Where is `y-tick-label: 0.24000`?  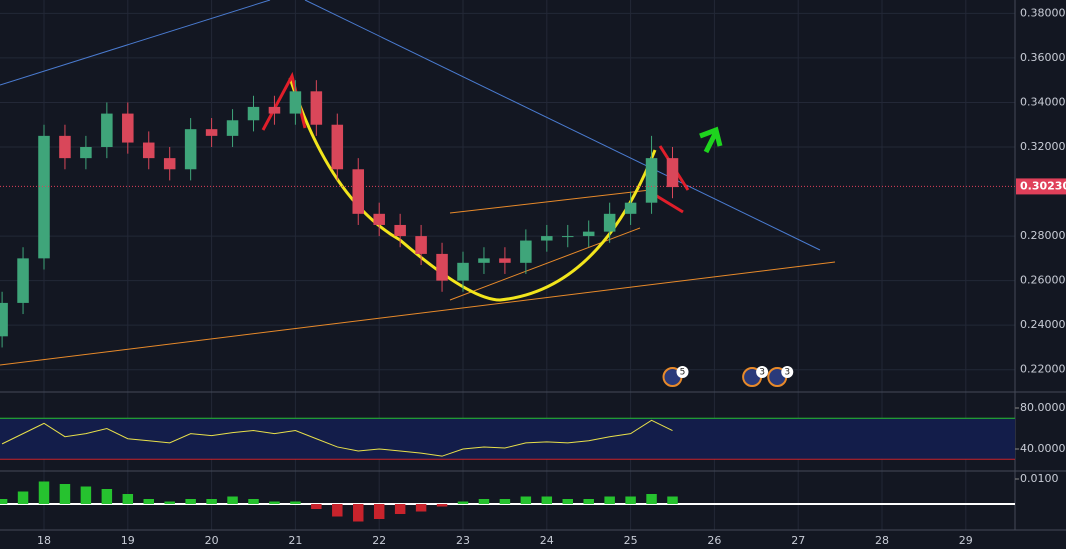
y-tick-label: 0.24000 is located at coordinates (1043, 324).